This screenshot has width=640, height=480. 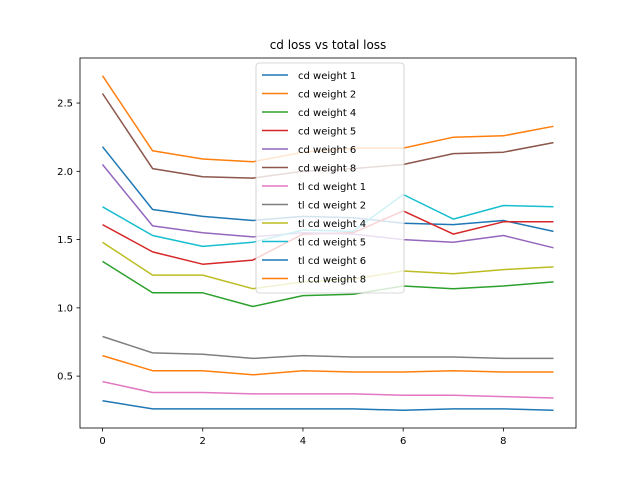 What do you see at coordinates (65, 172) in the screenshot?
I see `y-tick-label: 2.0` at bounding box center [65, 172].